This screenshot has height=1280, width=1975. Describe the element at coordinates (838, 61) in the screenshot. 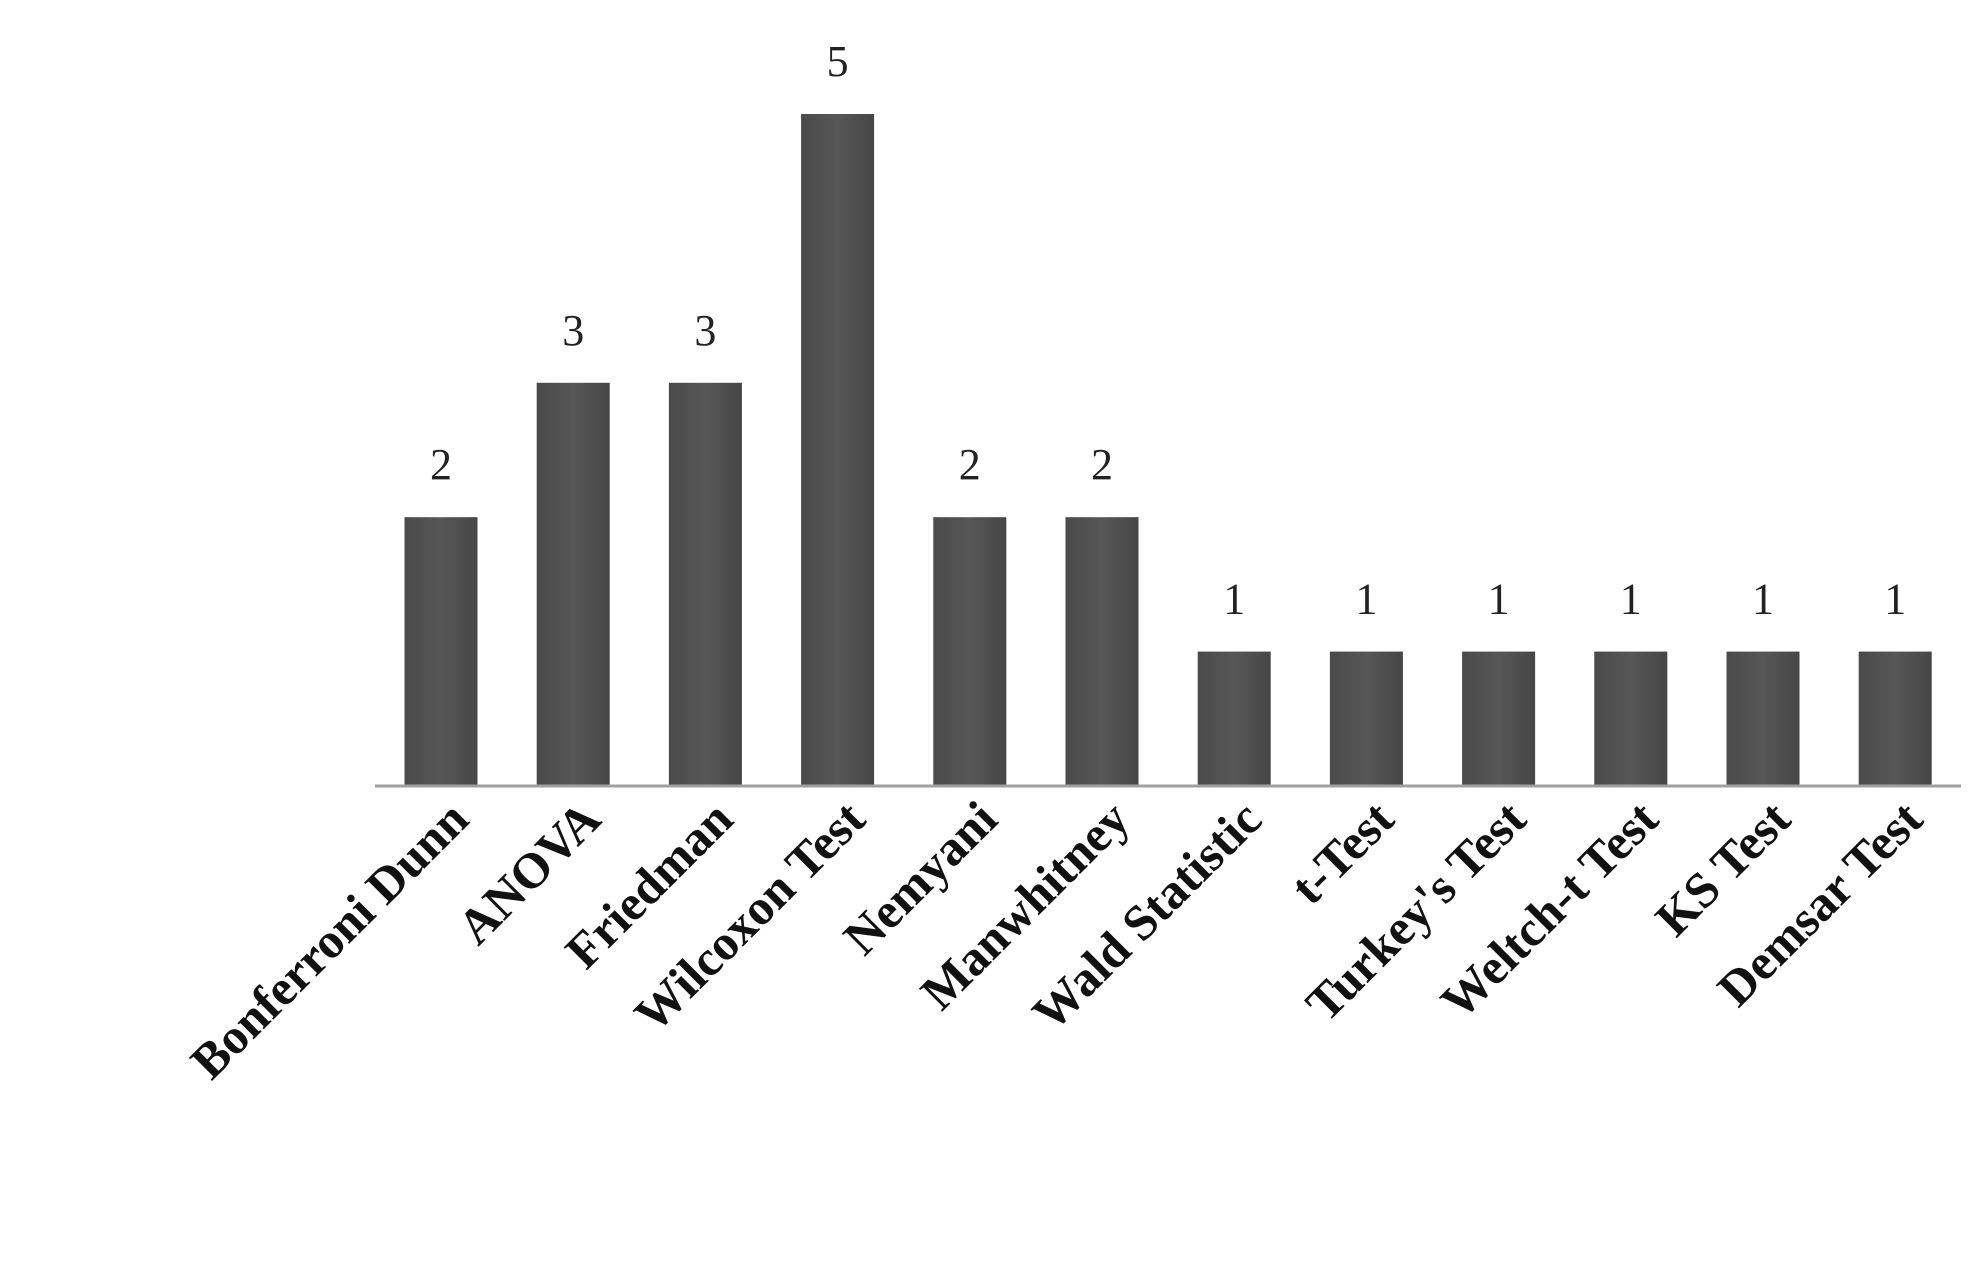

I see `data-label: 5` at that location.